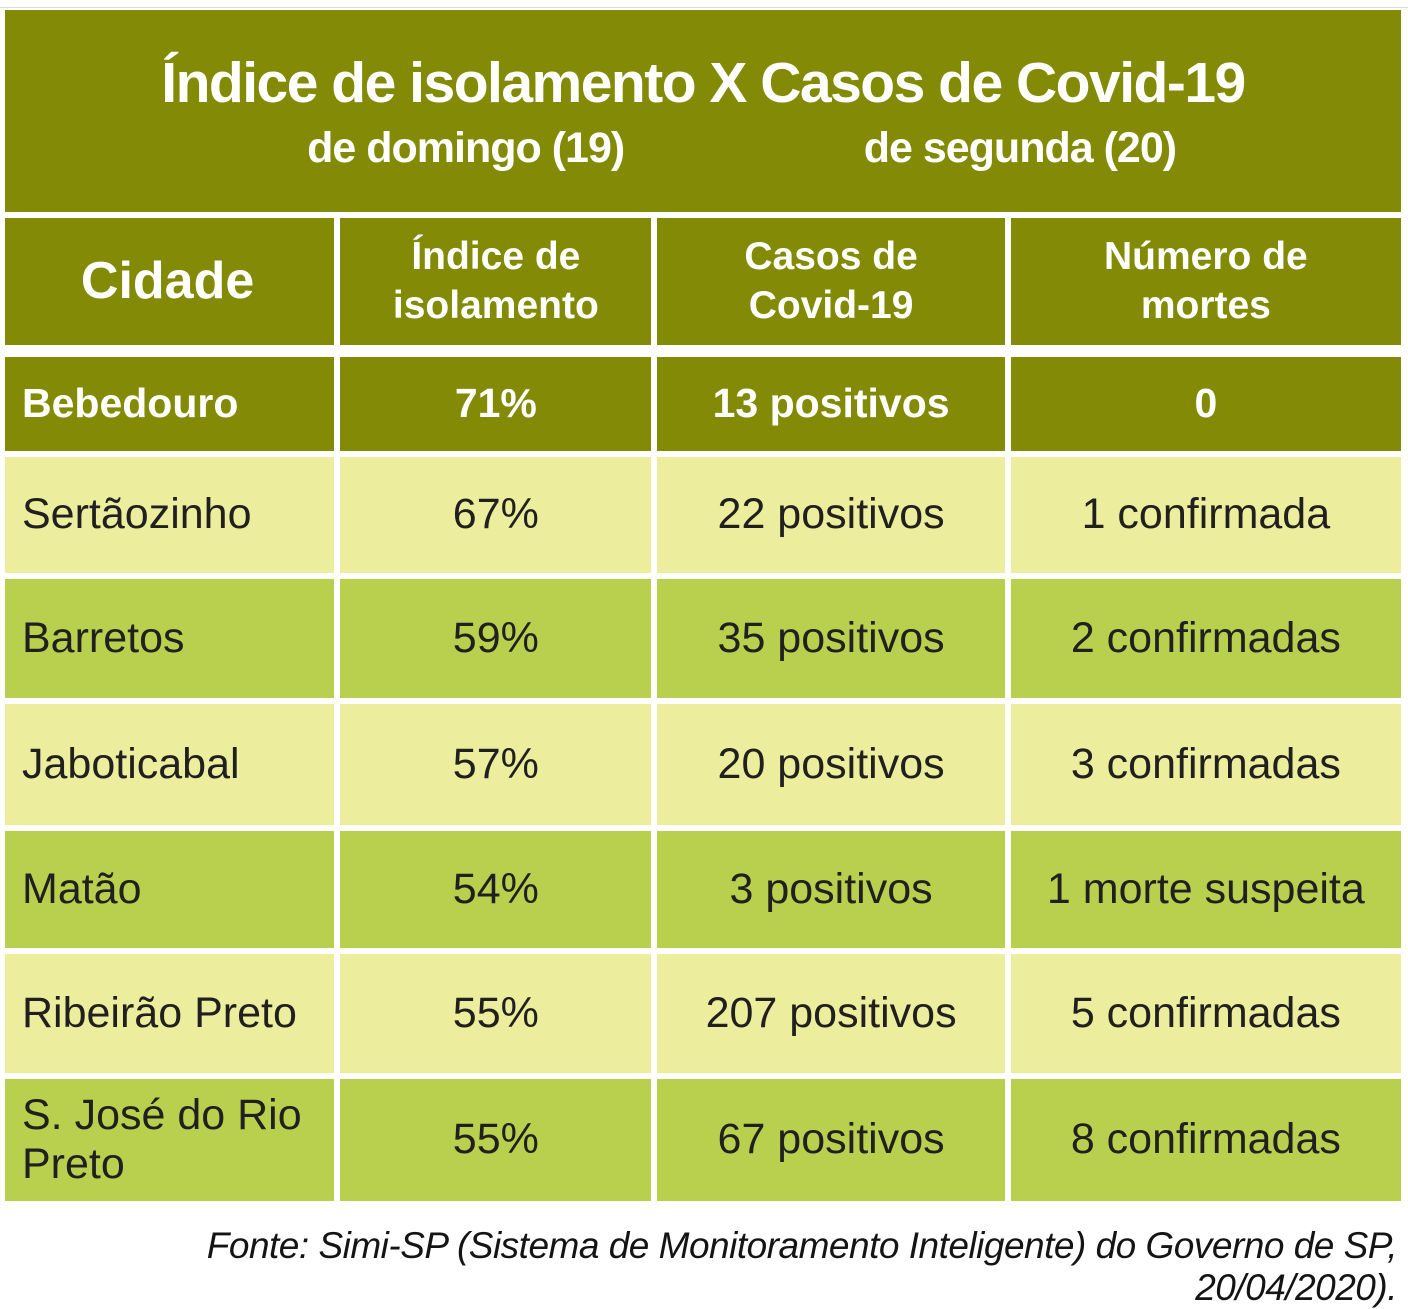 The height and width of the screenshot is (1309, 1408). I want to click on header-casos-line2: Covid-19, so click(831, 305).